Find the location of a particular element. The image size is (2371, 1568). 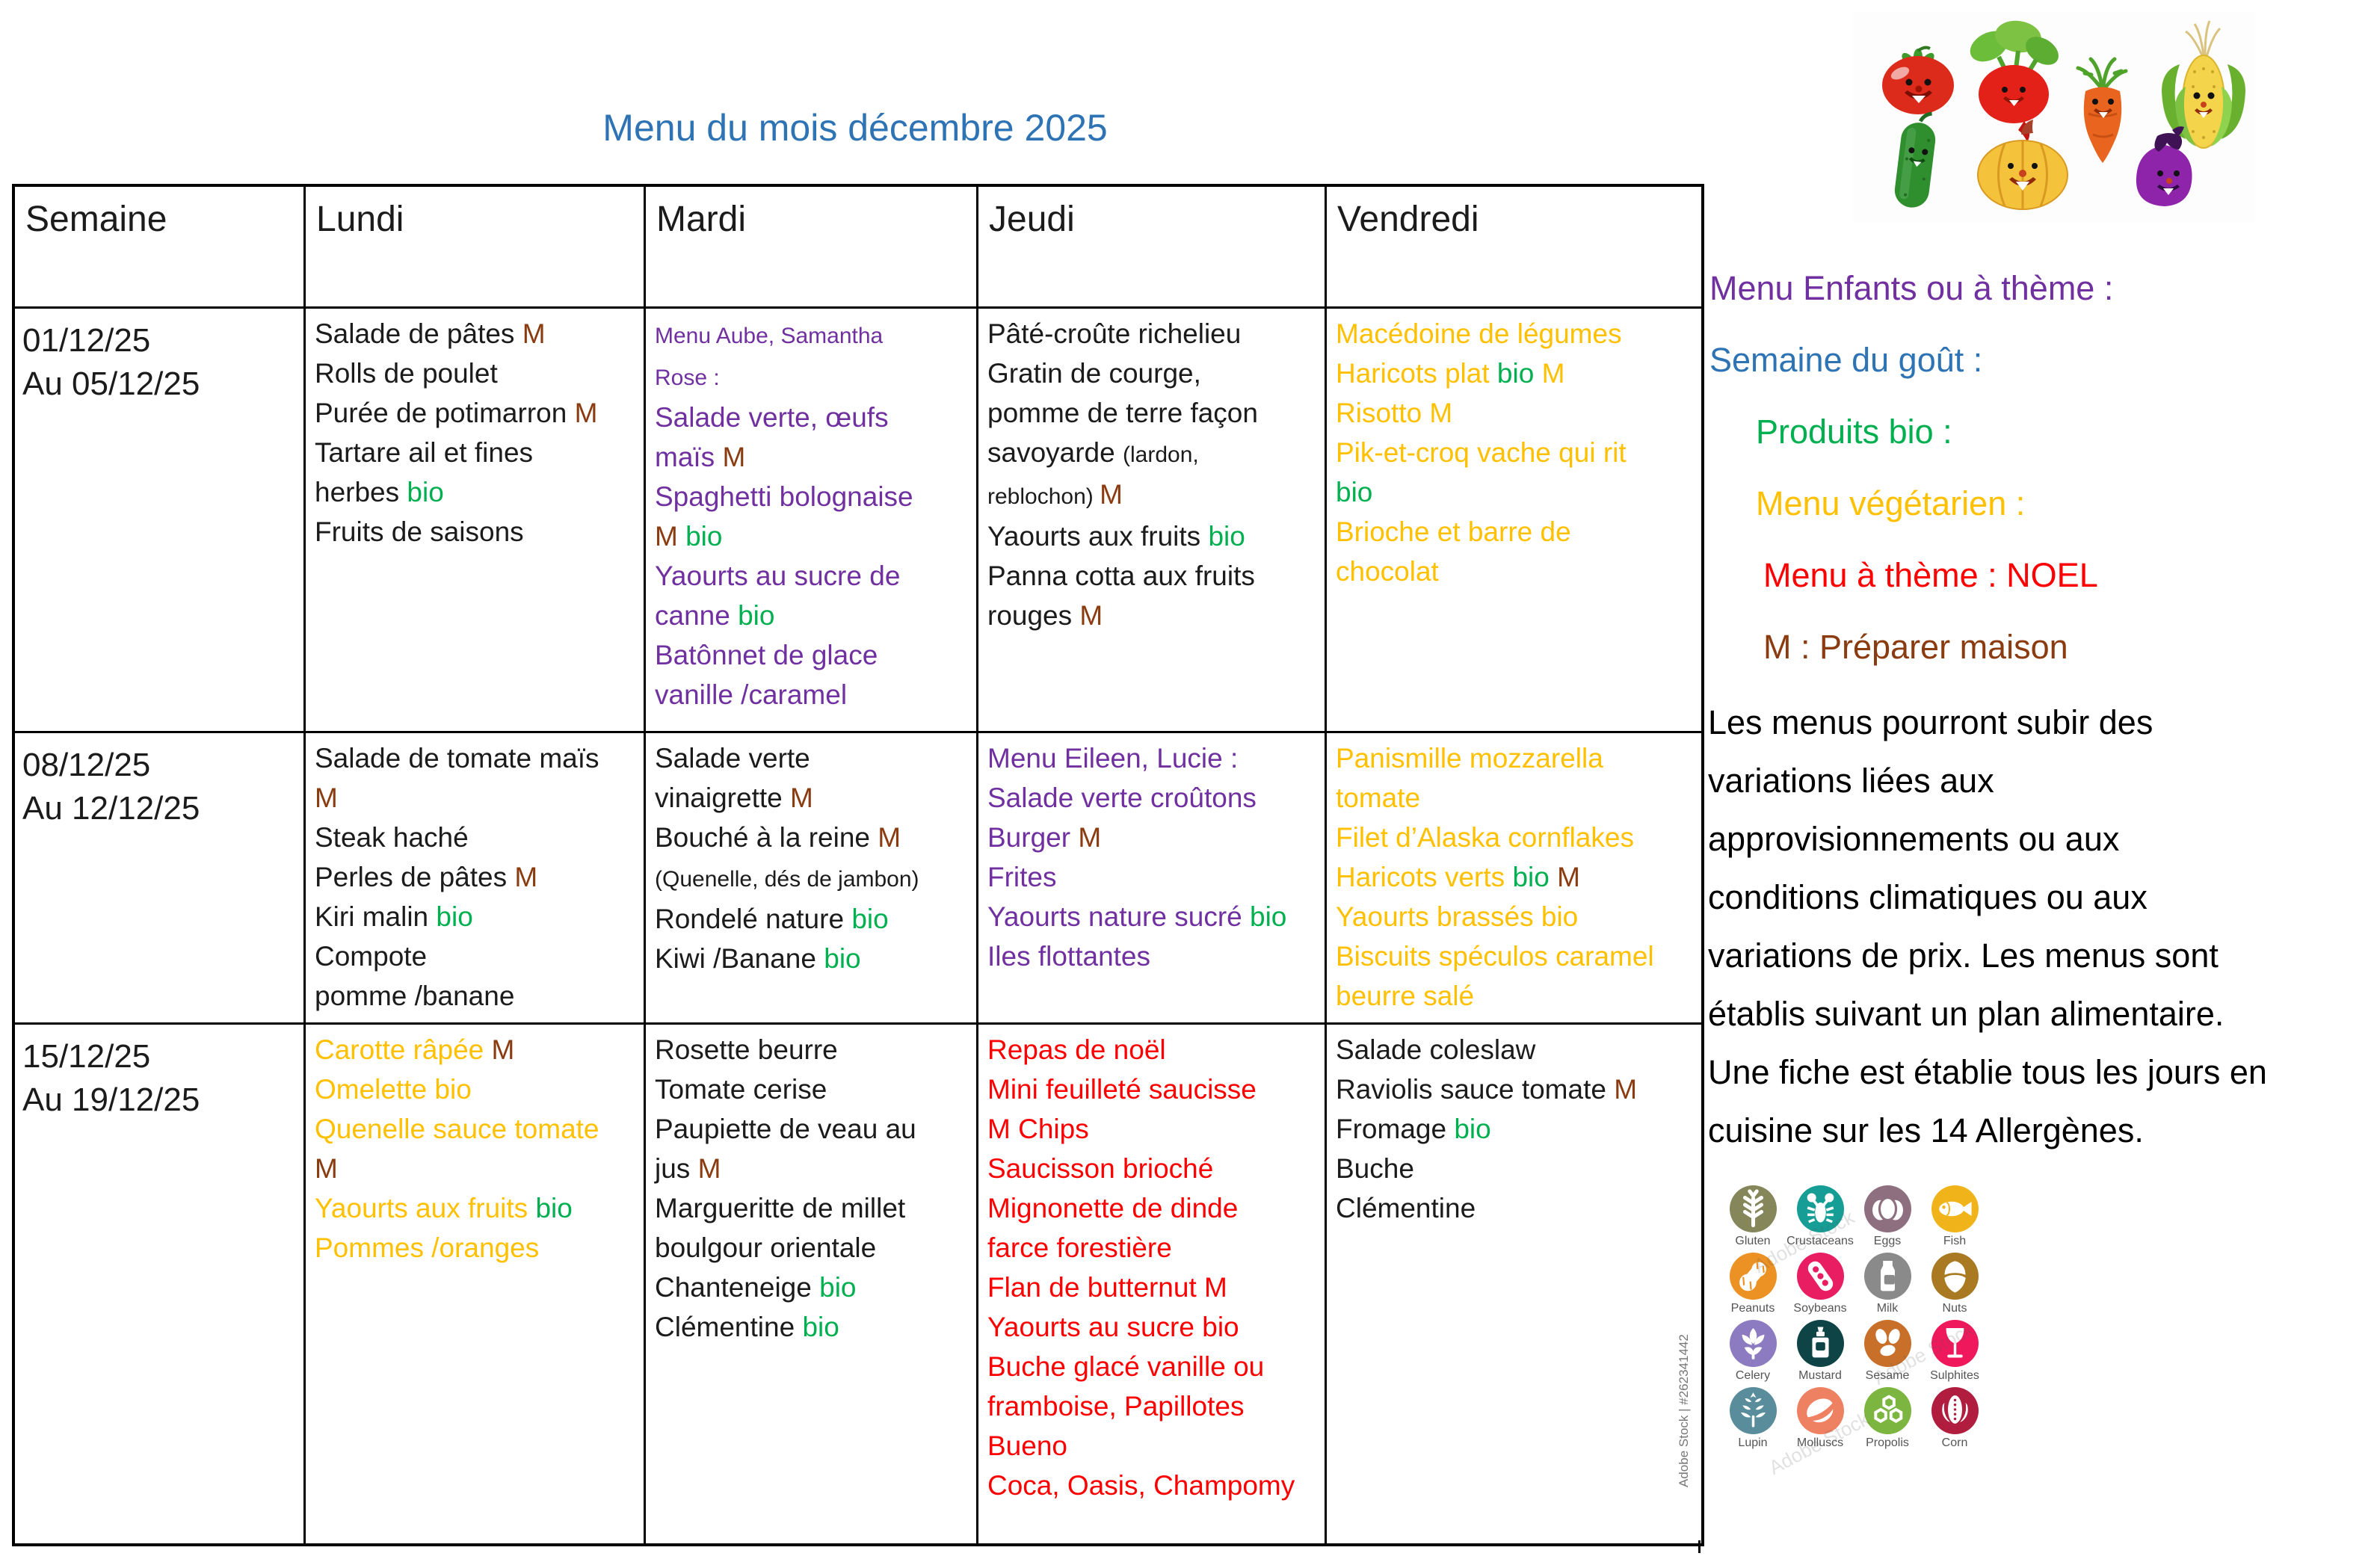

menu-line: Panismille mozzarella is located at coordinates (1516, 758).